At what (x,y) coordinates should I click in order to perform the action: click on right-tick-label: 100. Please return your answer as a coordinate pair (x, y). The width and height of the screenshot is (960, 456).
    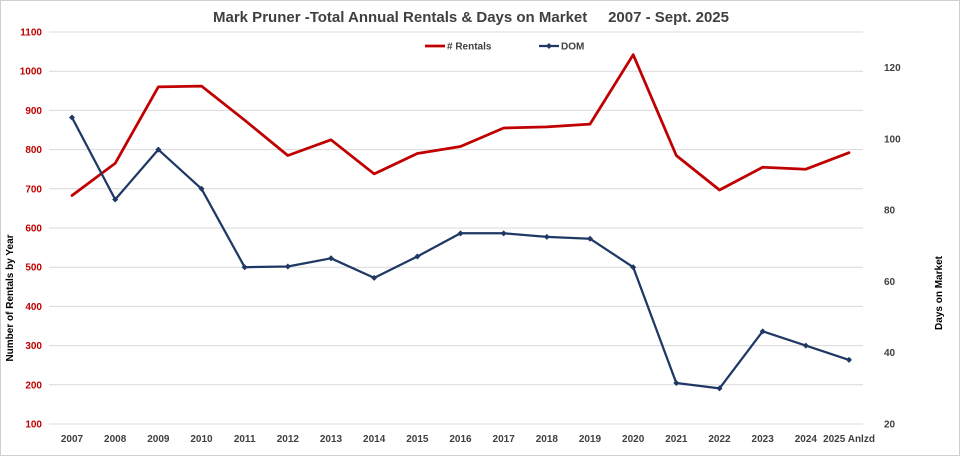
    Looking at the image, I should click on (892, 139).